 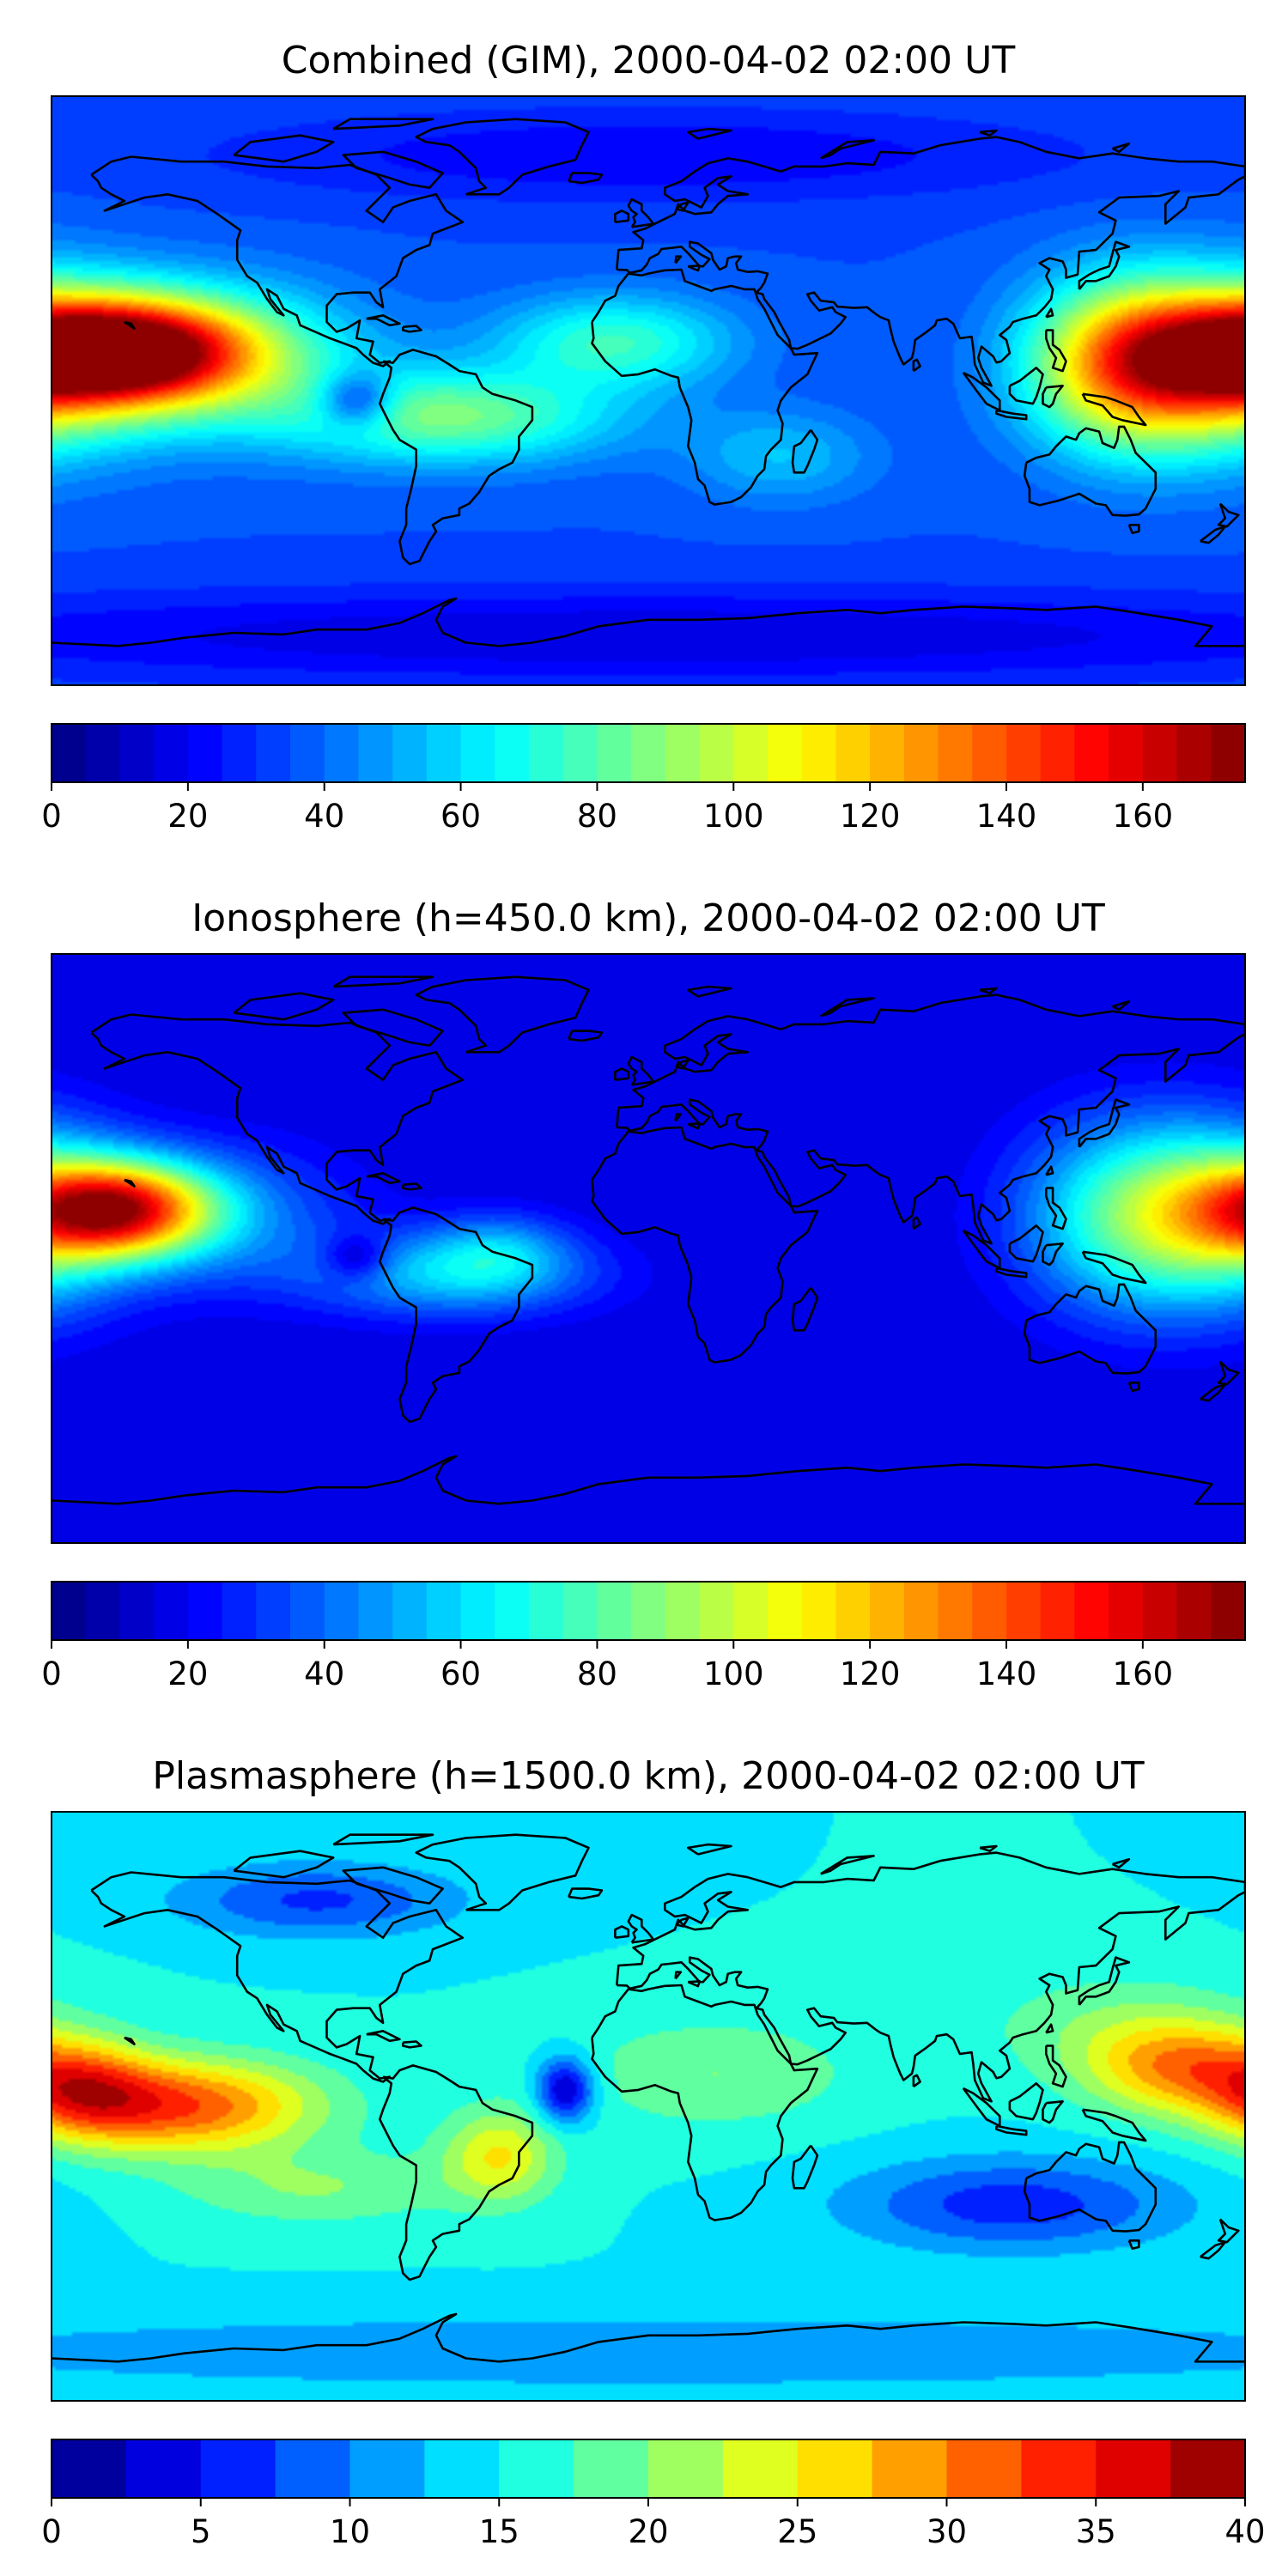 What do you see at coordinates (649, 753) in the screenshot?
I see `colorbar-frame` at bounding box center [649, 753].